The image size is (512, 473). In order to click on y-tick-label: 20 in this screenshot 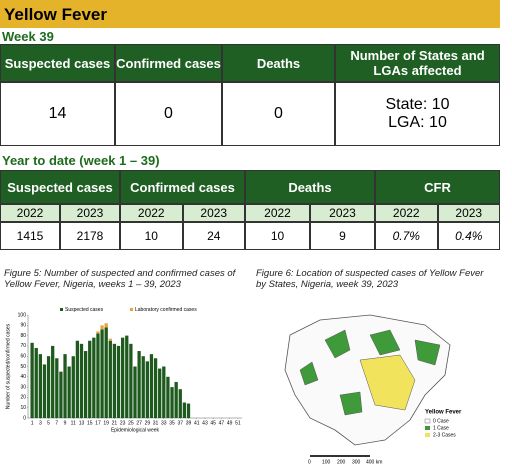, I will do `click(23, 398)`.